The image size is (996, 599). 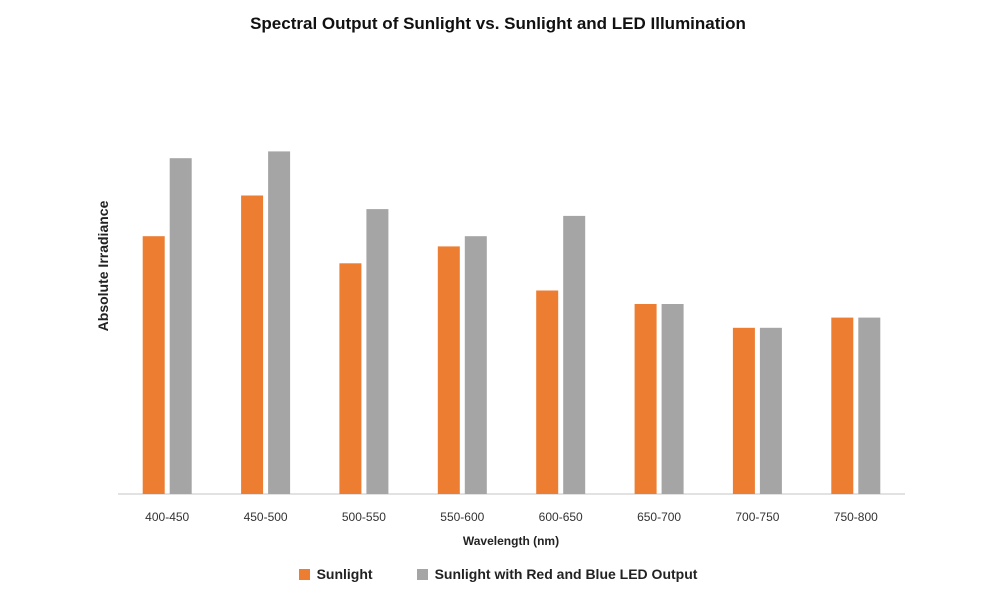 What do you see at coordinates (566, 574) in the screenshot?
I see `legend-label-sunlight-led: Sunlight with Red and Blue LED Output` at bounding box center [566, 574].